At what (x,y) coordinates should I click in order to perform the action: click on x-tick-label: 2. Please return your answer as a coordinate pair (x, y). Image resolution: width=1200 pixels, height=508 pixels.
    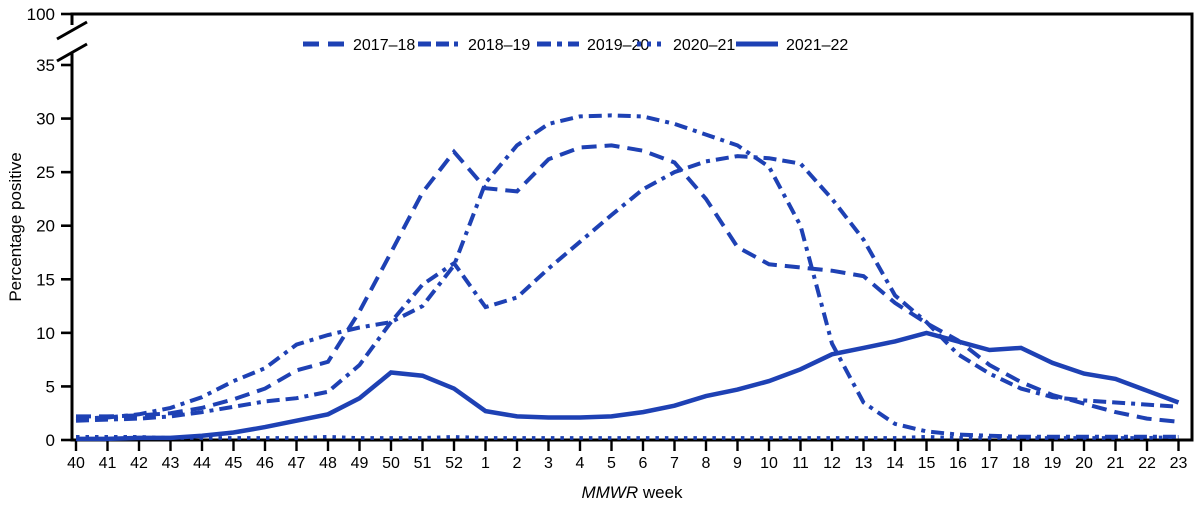
    Looking at the image, I should click on (517, 463).